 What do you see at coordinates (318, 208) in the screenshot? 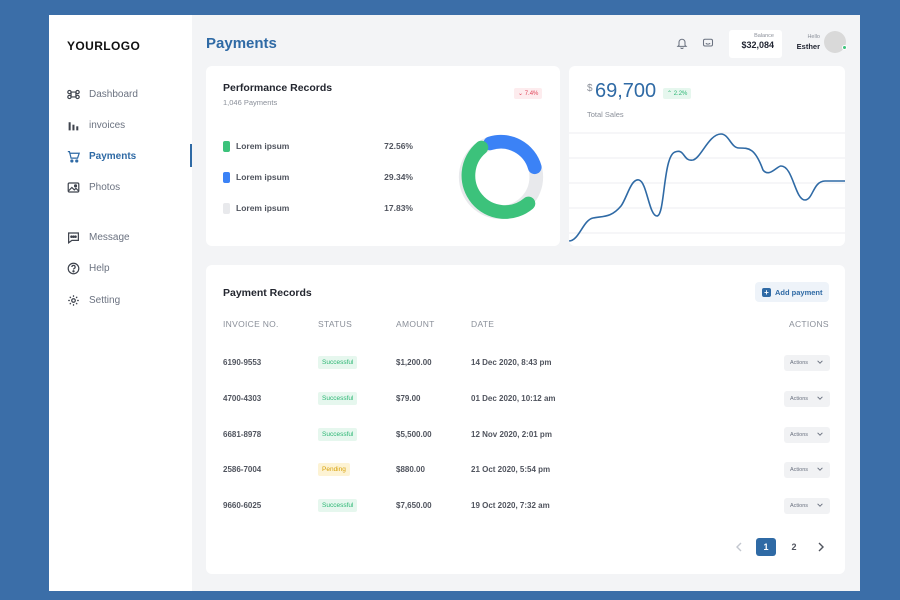
I see `legend-row: Lorem ipsum 17.83%` at bounding box center [318, 208].